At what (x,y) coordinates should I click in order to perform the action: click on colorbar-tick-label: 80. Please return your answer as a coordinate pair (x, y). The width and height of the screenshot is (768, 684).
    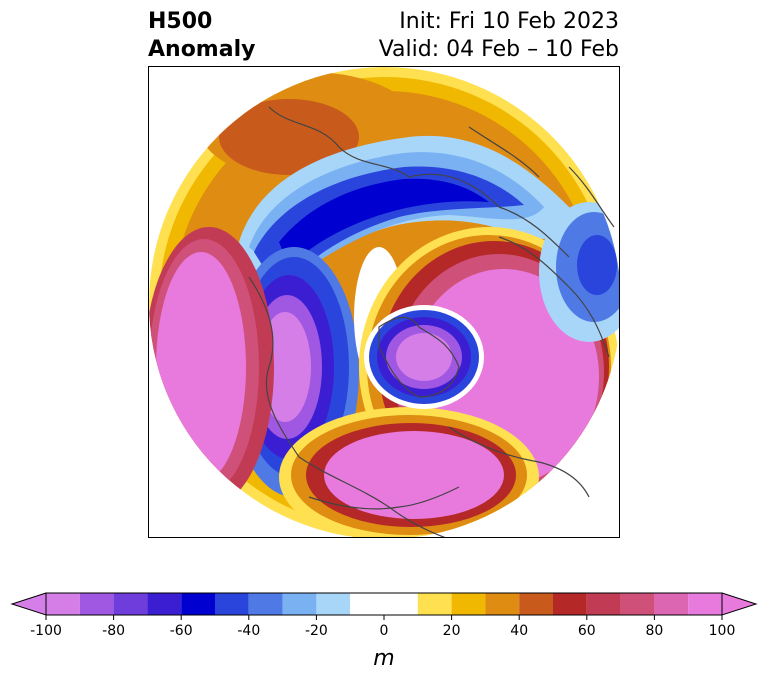
    Looking at the image, I should click on (654, 631).